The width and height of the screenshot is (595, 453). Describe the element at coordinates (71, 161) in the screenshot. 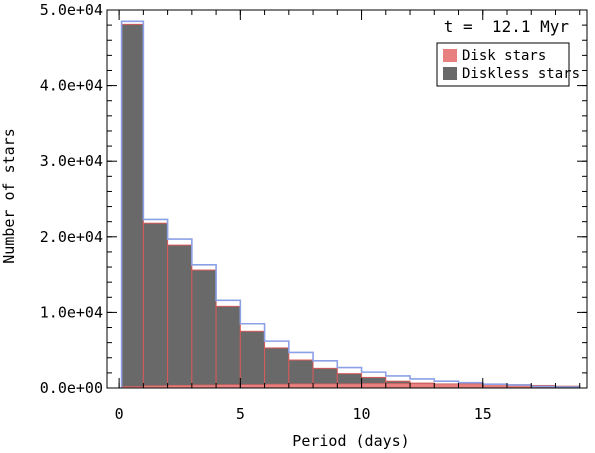

I see `y-tick-label: 3.0e+04` at that location.